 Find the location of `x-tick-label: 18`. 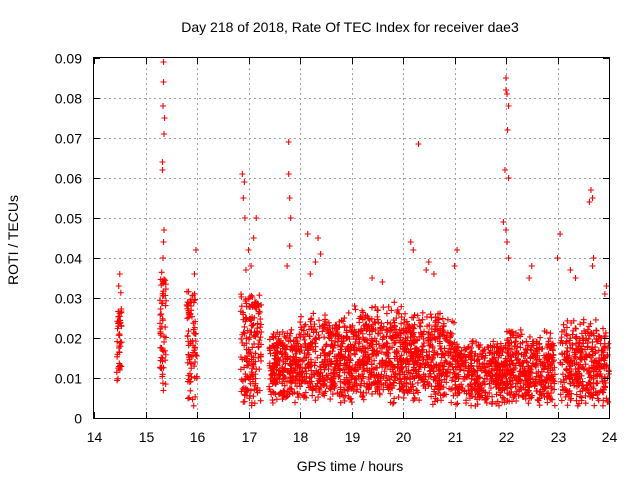

x-tick-label: 18 is located at coordinates (301, 437).